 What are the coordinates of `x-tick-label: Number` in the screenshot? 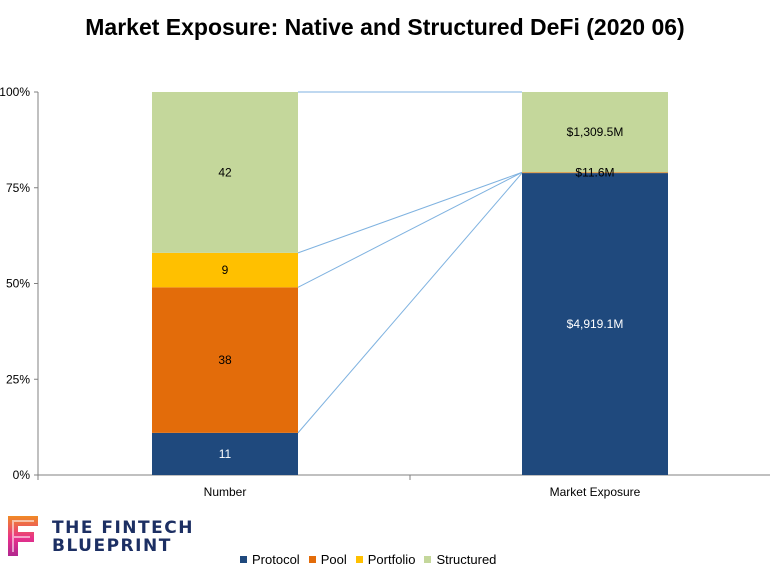 It's located at (225, 492).